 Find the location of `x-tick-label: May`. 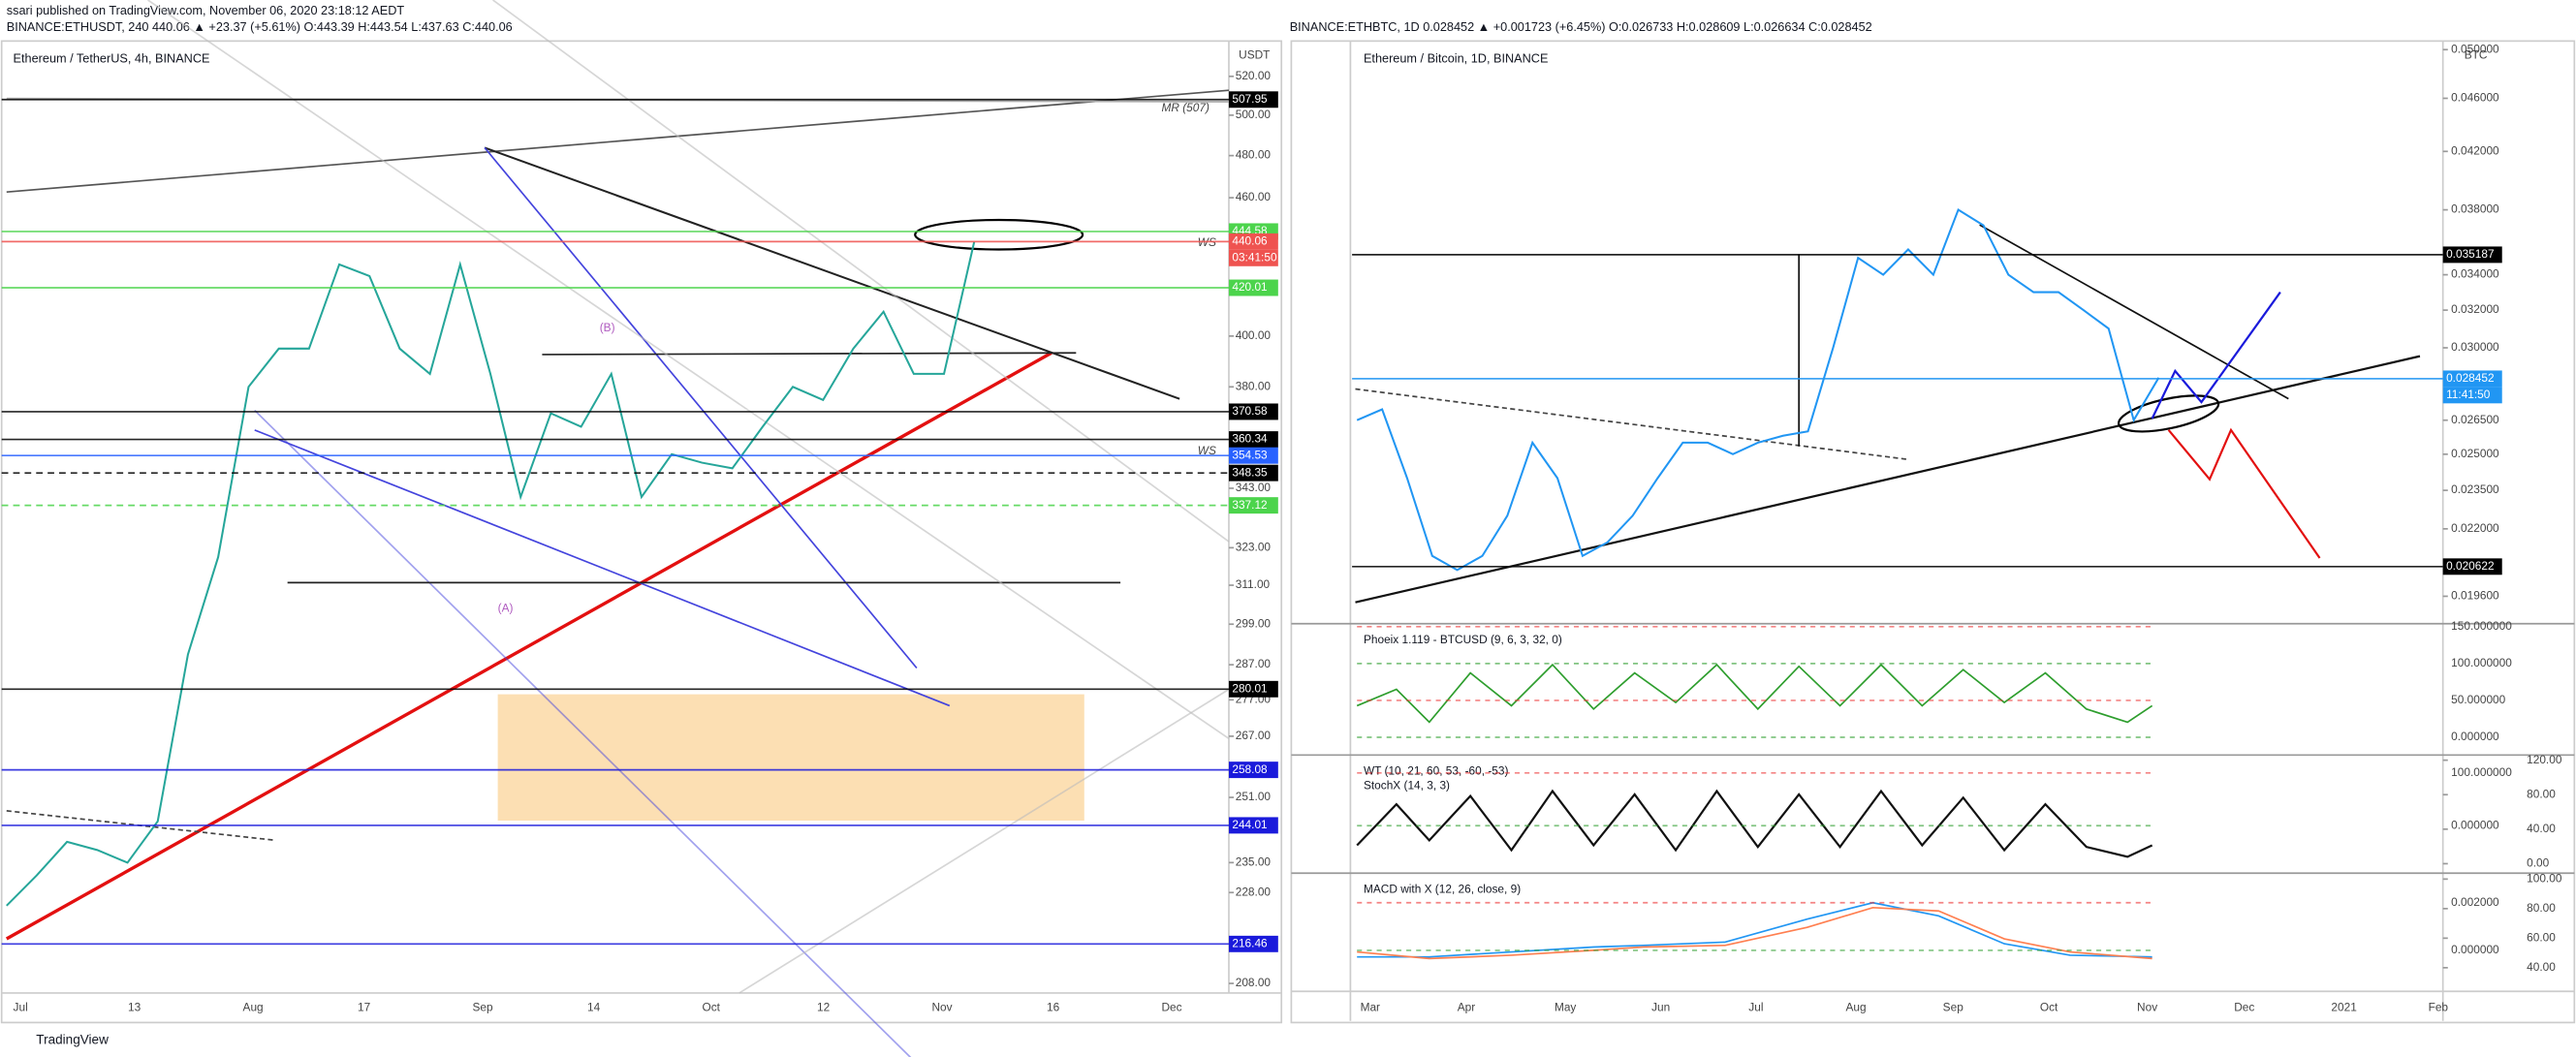

x-tick-label: May is located at coordinates (1565, 1006).